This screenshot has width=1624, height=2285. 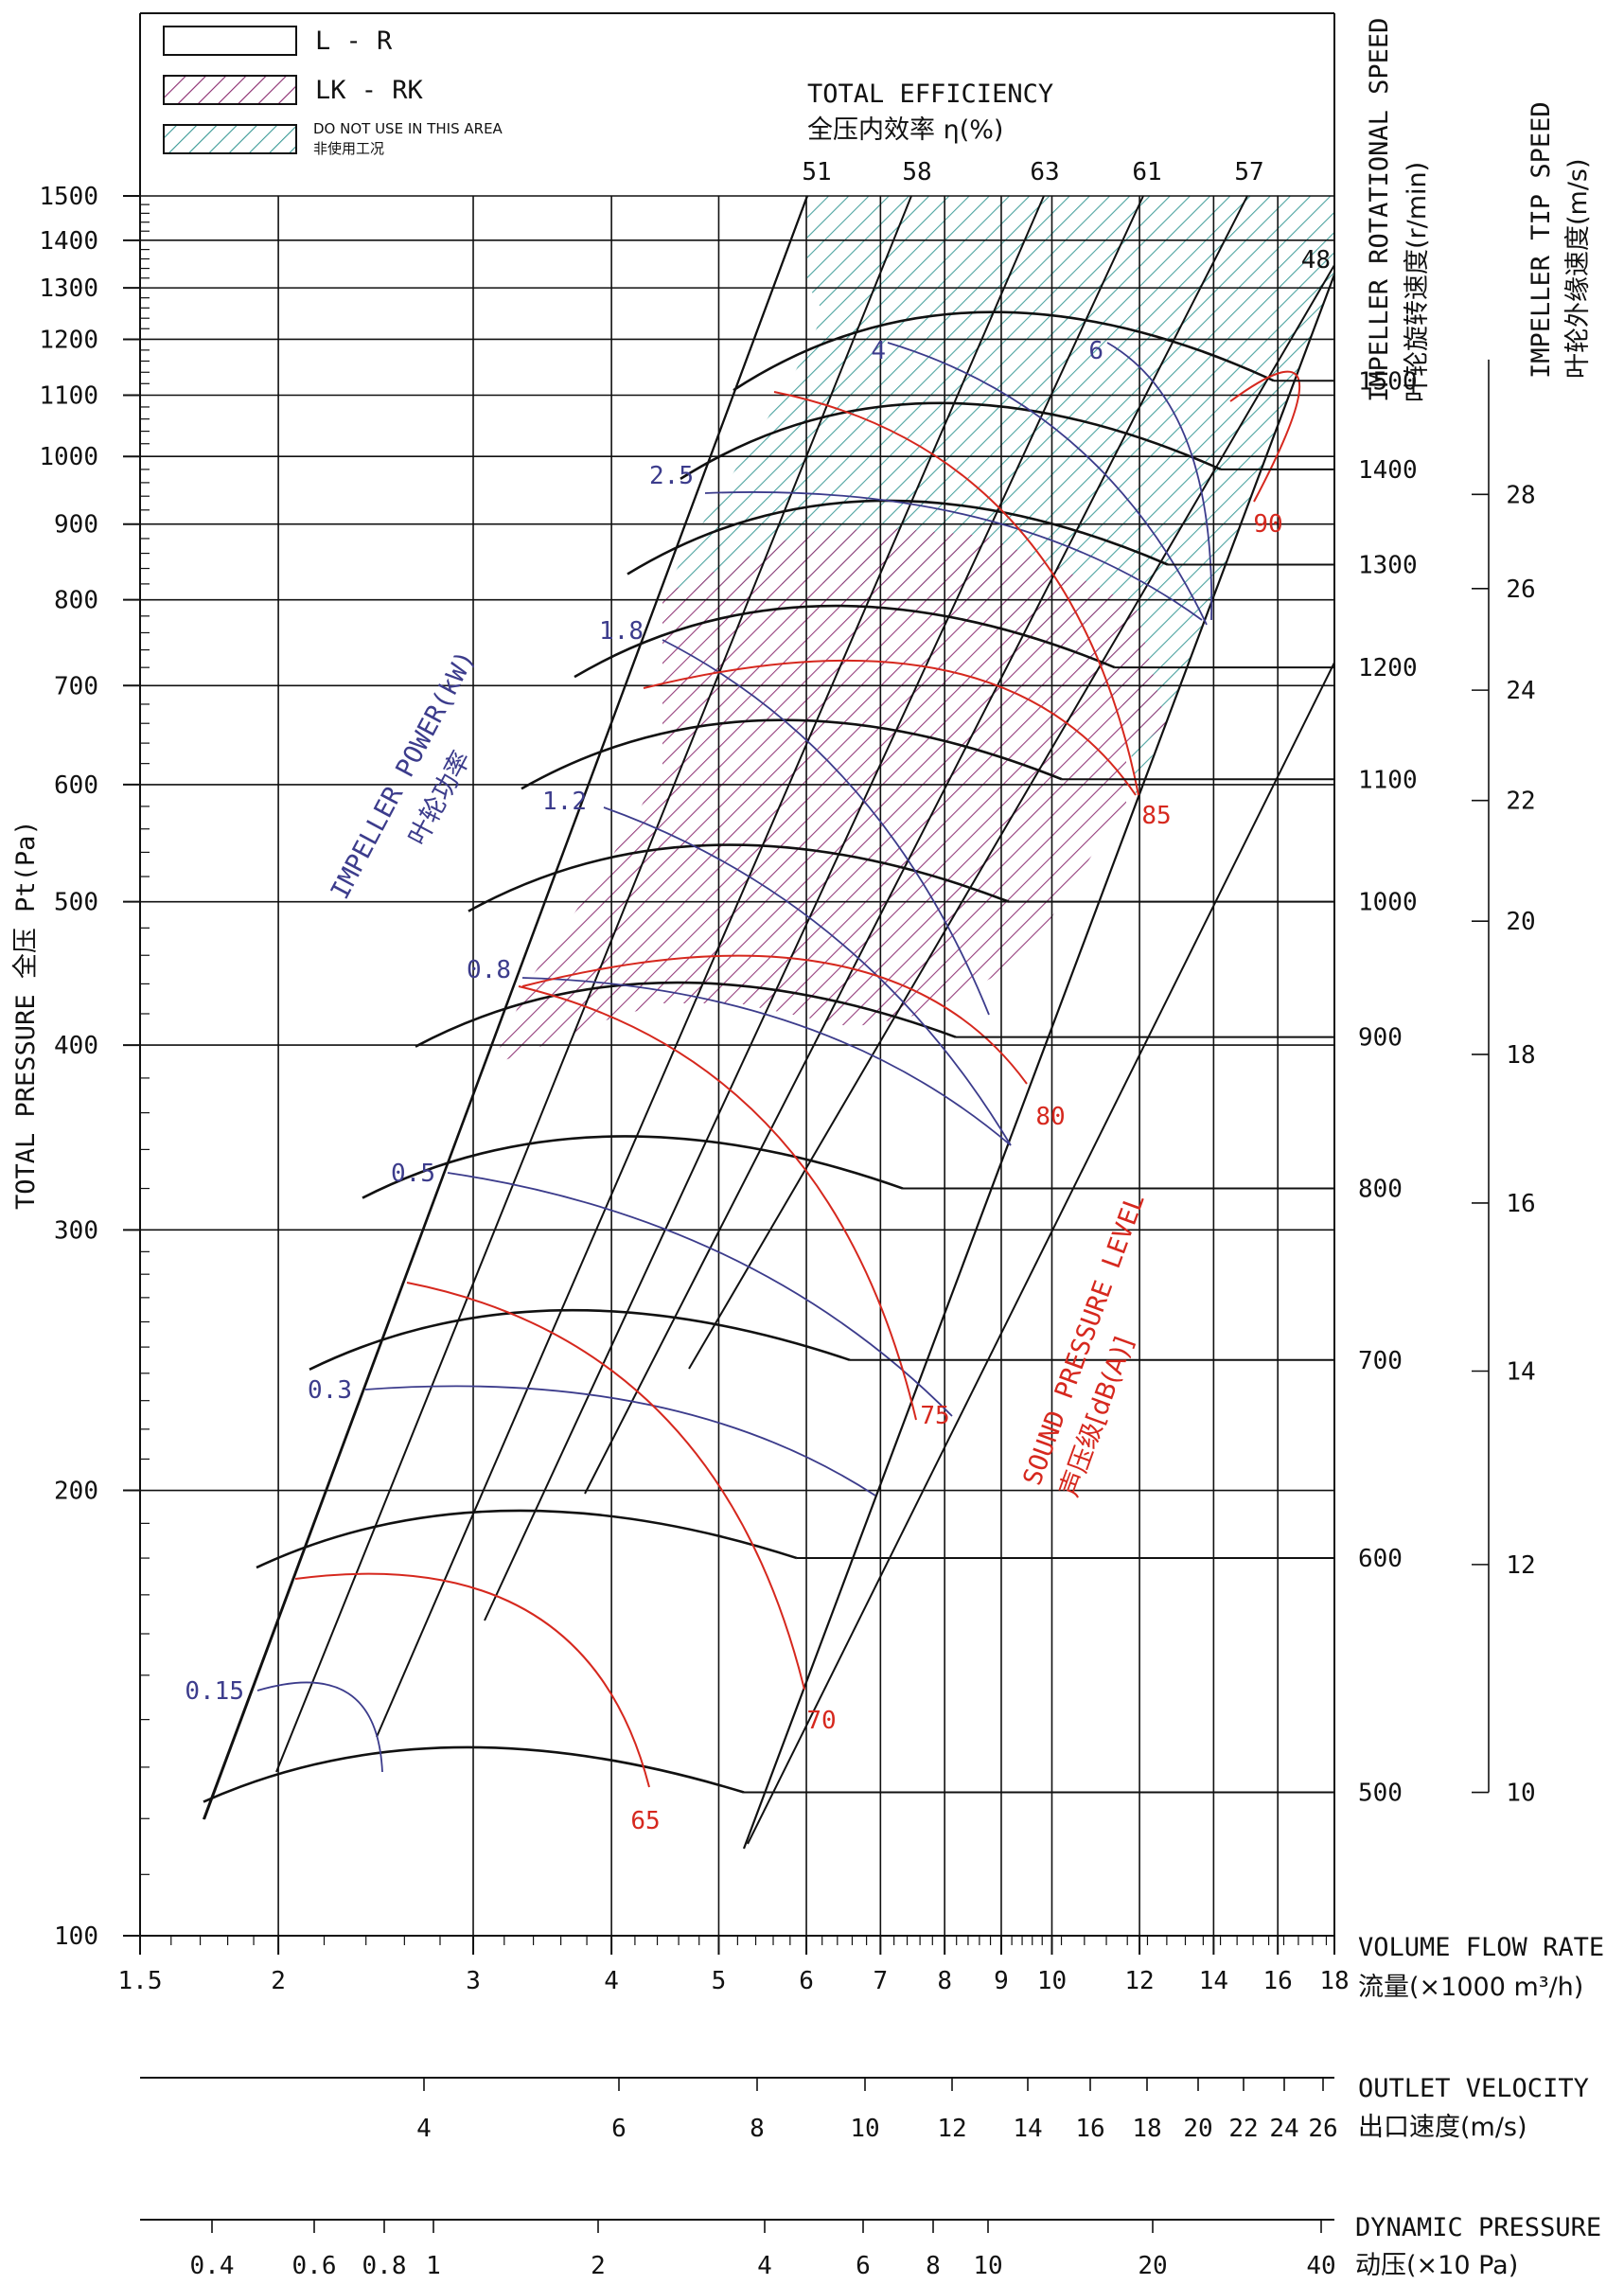 What do you see at coordinates (354, 41) in the screenshot?
I see `legend-label-lr: L - R` at bounding box center [354, 41].